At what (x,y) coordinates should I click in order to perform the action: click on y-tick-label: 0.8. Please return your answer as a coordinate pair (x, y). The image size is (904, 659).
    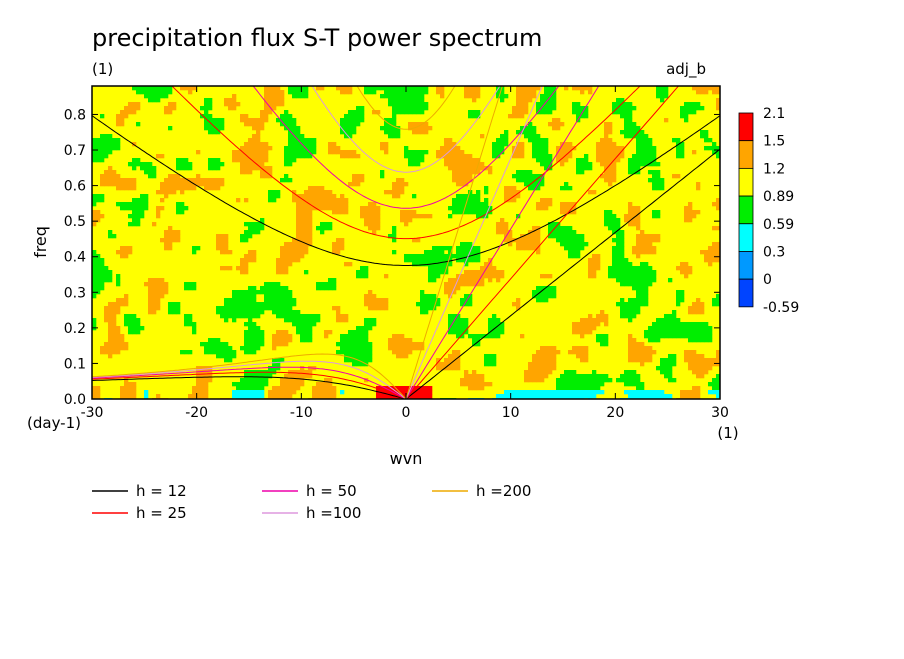
    Looking at the image, I should click on (75, 115).